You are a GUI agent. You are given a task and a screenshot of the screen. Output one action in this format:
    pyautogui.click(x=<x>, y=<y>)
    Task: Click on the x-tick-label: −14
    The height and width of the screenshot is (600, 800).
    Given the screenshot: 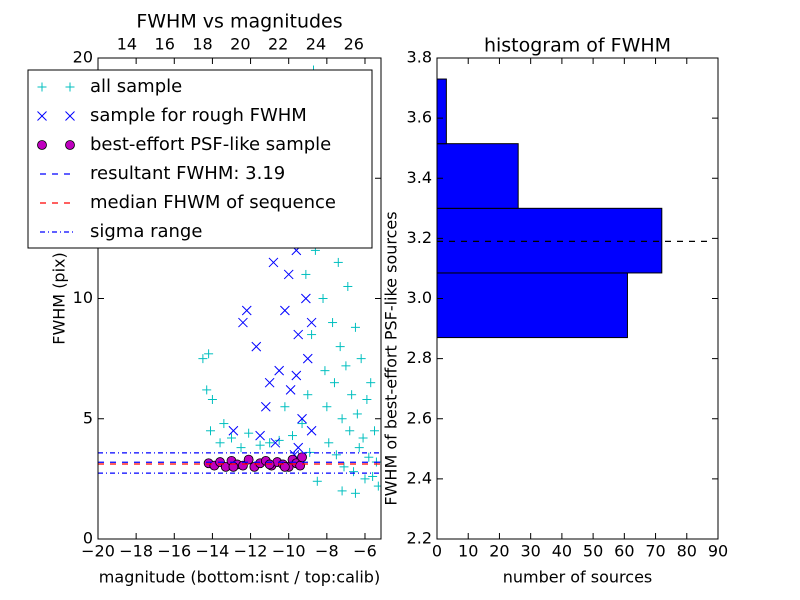 What is the action you would take?
    pyautogui.click(x=213, y=551)
    